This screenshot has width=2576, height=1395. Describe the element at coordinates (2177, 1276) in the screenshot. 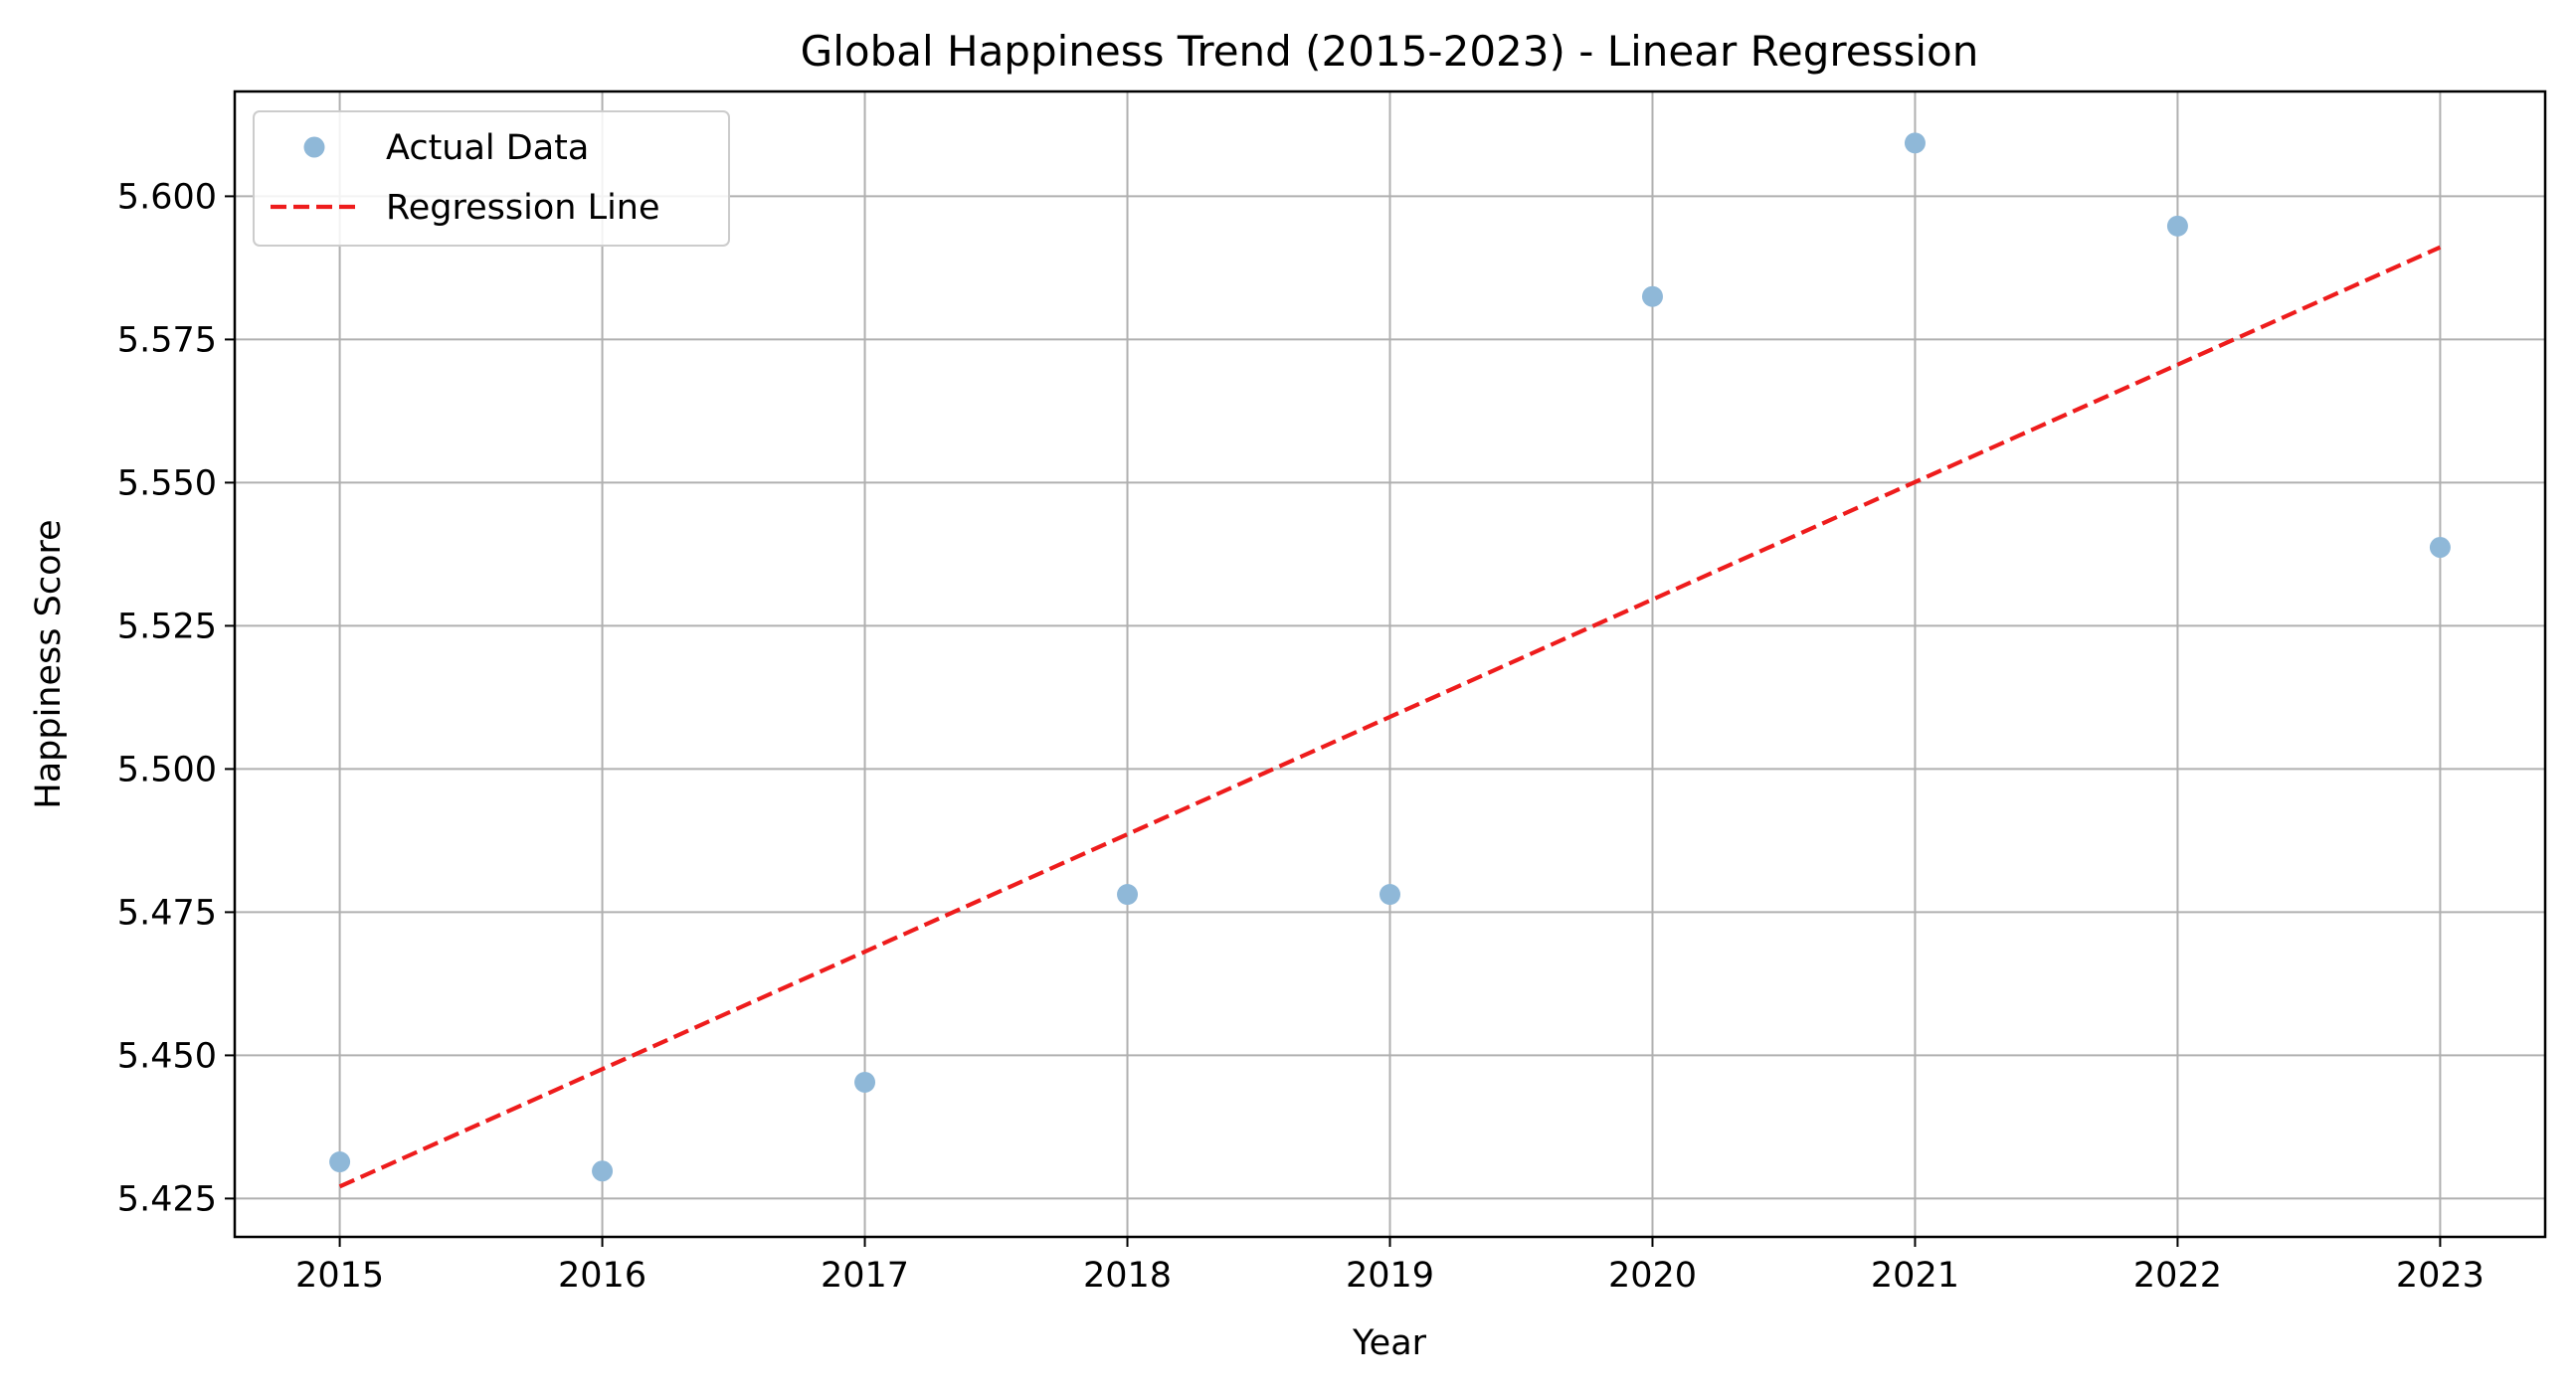

I see `x-tick-label: 2022` at that location.